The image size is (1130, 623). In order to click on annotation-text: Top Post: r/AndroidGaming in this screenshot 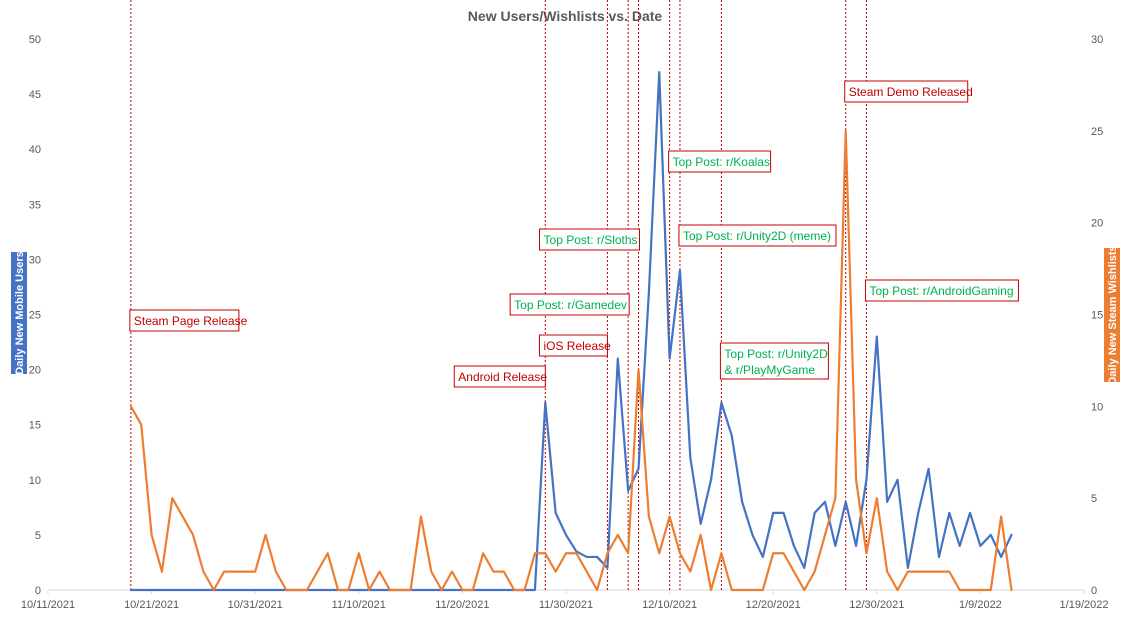, I will do `click(941, 291)`.